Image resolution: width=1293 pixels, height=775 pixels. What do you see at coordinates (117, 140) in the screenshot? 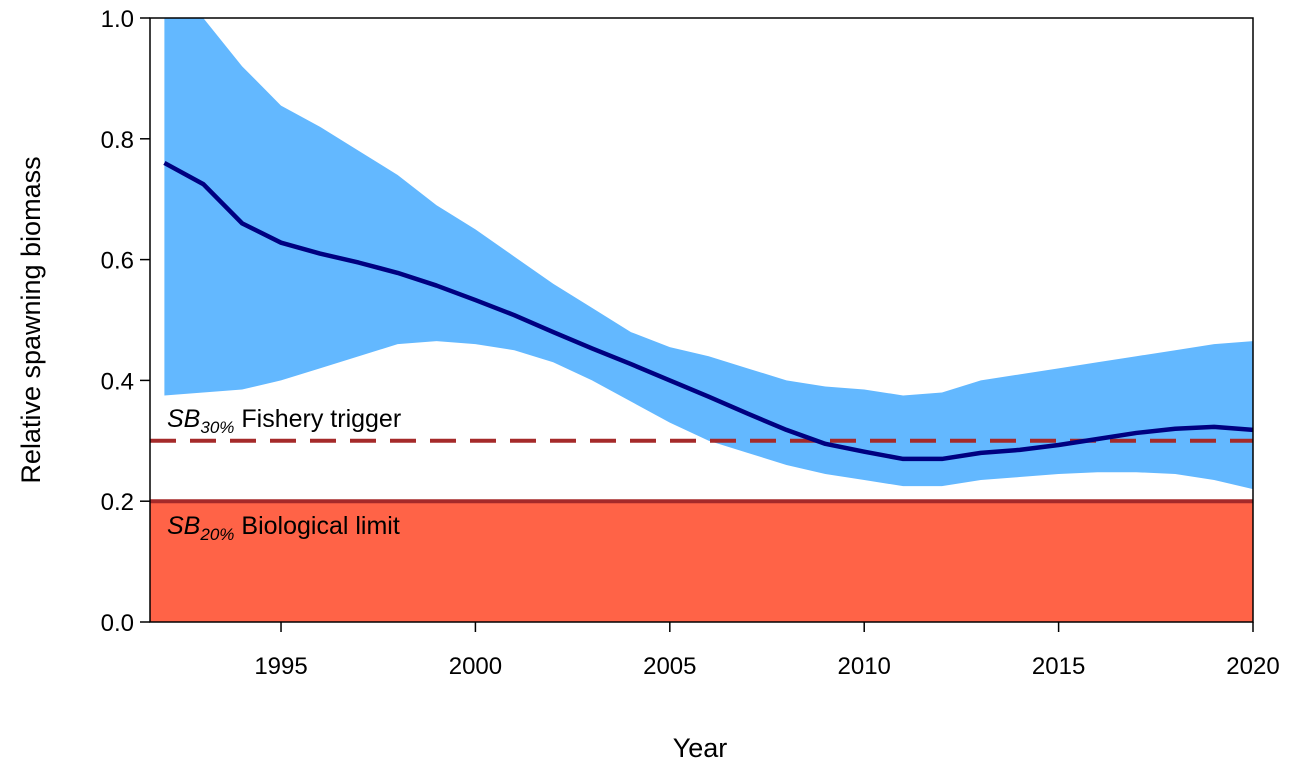
I see `y-tick-label: 0.8` at bounding box center [117, 140].